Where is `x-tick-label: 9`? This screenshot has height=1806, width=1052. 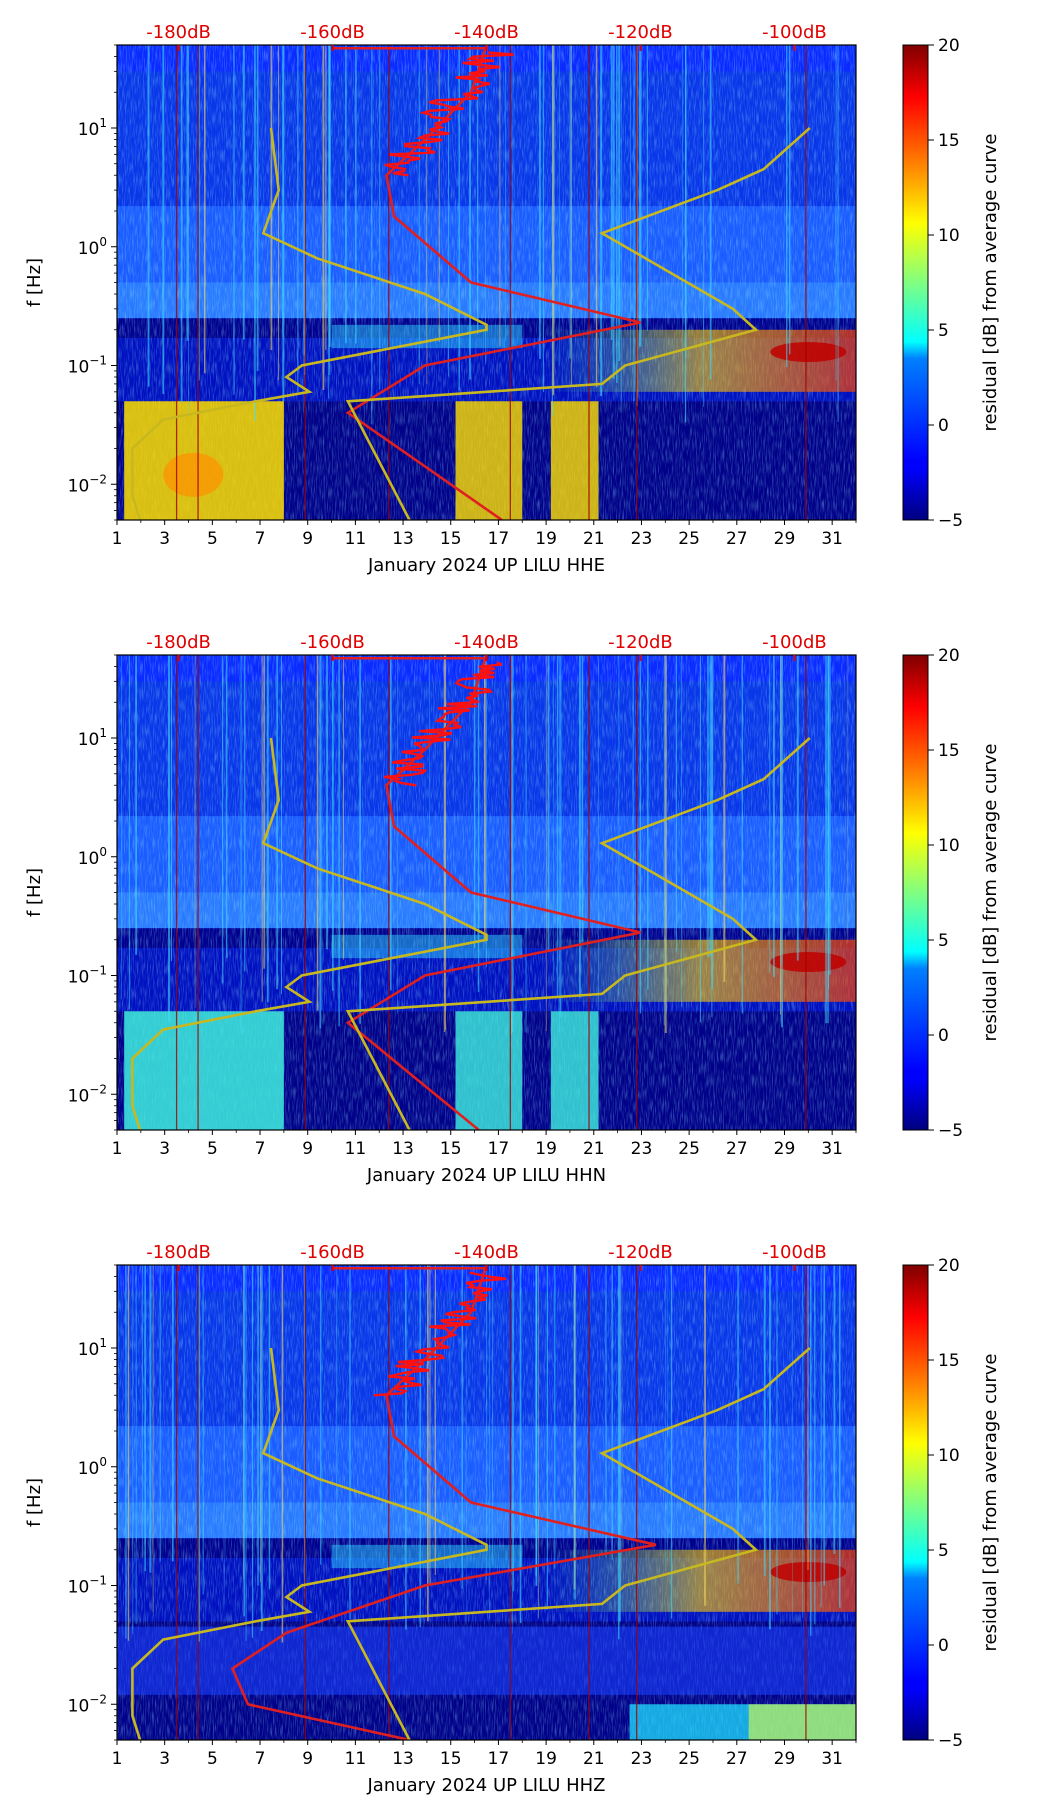
x-tick-label: 9 is located at coordinates (307, 1759).